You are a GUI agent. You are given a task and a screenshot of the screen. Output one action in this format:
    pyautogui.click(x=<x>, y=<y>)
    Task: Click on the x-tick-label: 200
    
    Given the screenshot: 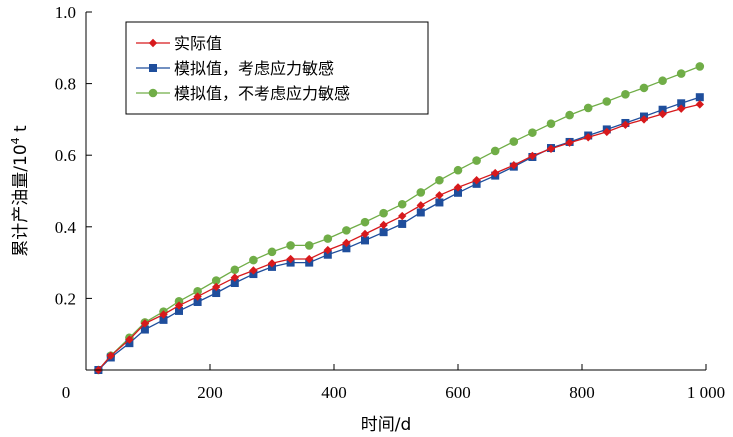 What is the action you would take?
    pyautogui.click(x=210, y=392)
    